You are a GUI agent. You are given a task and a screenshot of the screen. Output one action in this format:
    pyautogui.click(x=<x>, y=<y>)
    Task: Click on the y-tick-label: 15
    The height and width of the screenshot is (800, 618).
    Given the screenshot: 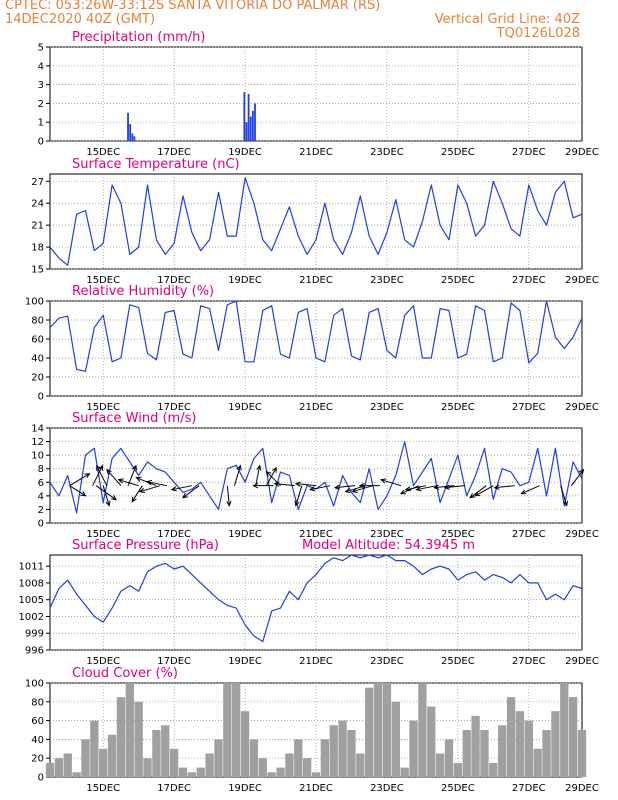 What is the action you would take?
    pyautogui.click(x=37, y=270)
    